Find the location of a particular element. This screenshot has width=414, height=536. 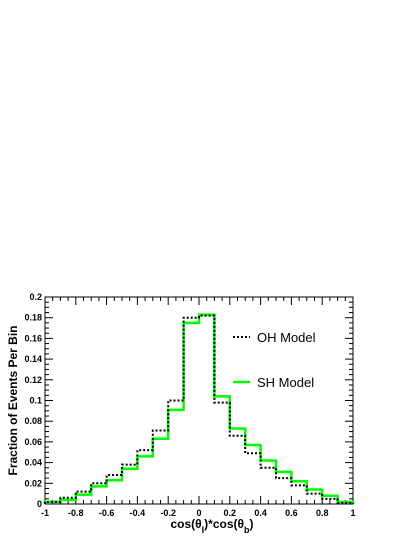

y-tick-label: 0 is located at coordinates (39, 504).